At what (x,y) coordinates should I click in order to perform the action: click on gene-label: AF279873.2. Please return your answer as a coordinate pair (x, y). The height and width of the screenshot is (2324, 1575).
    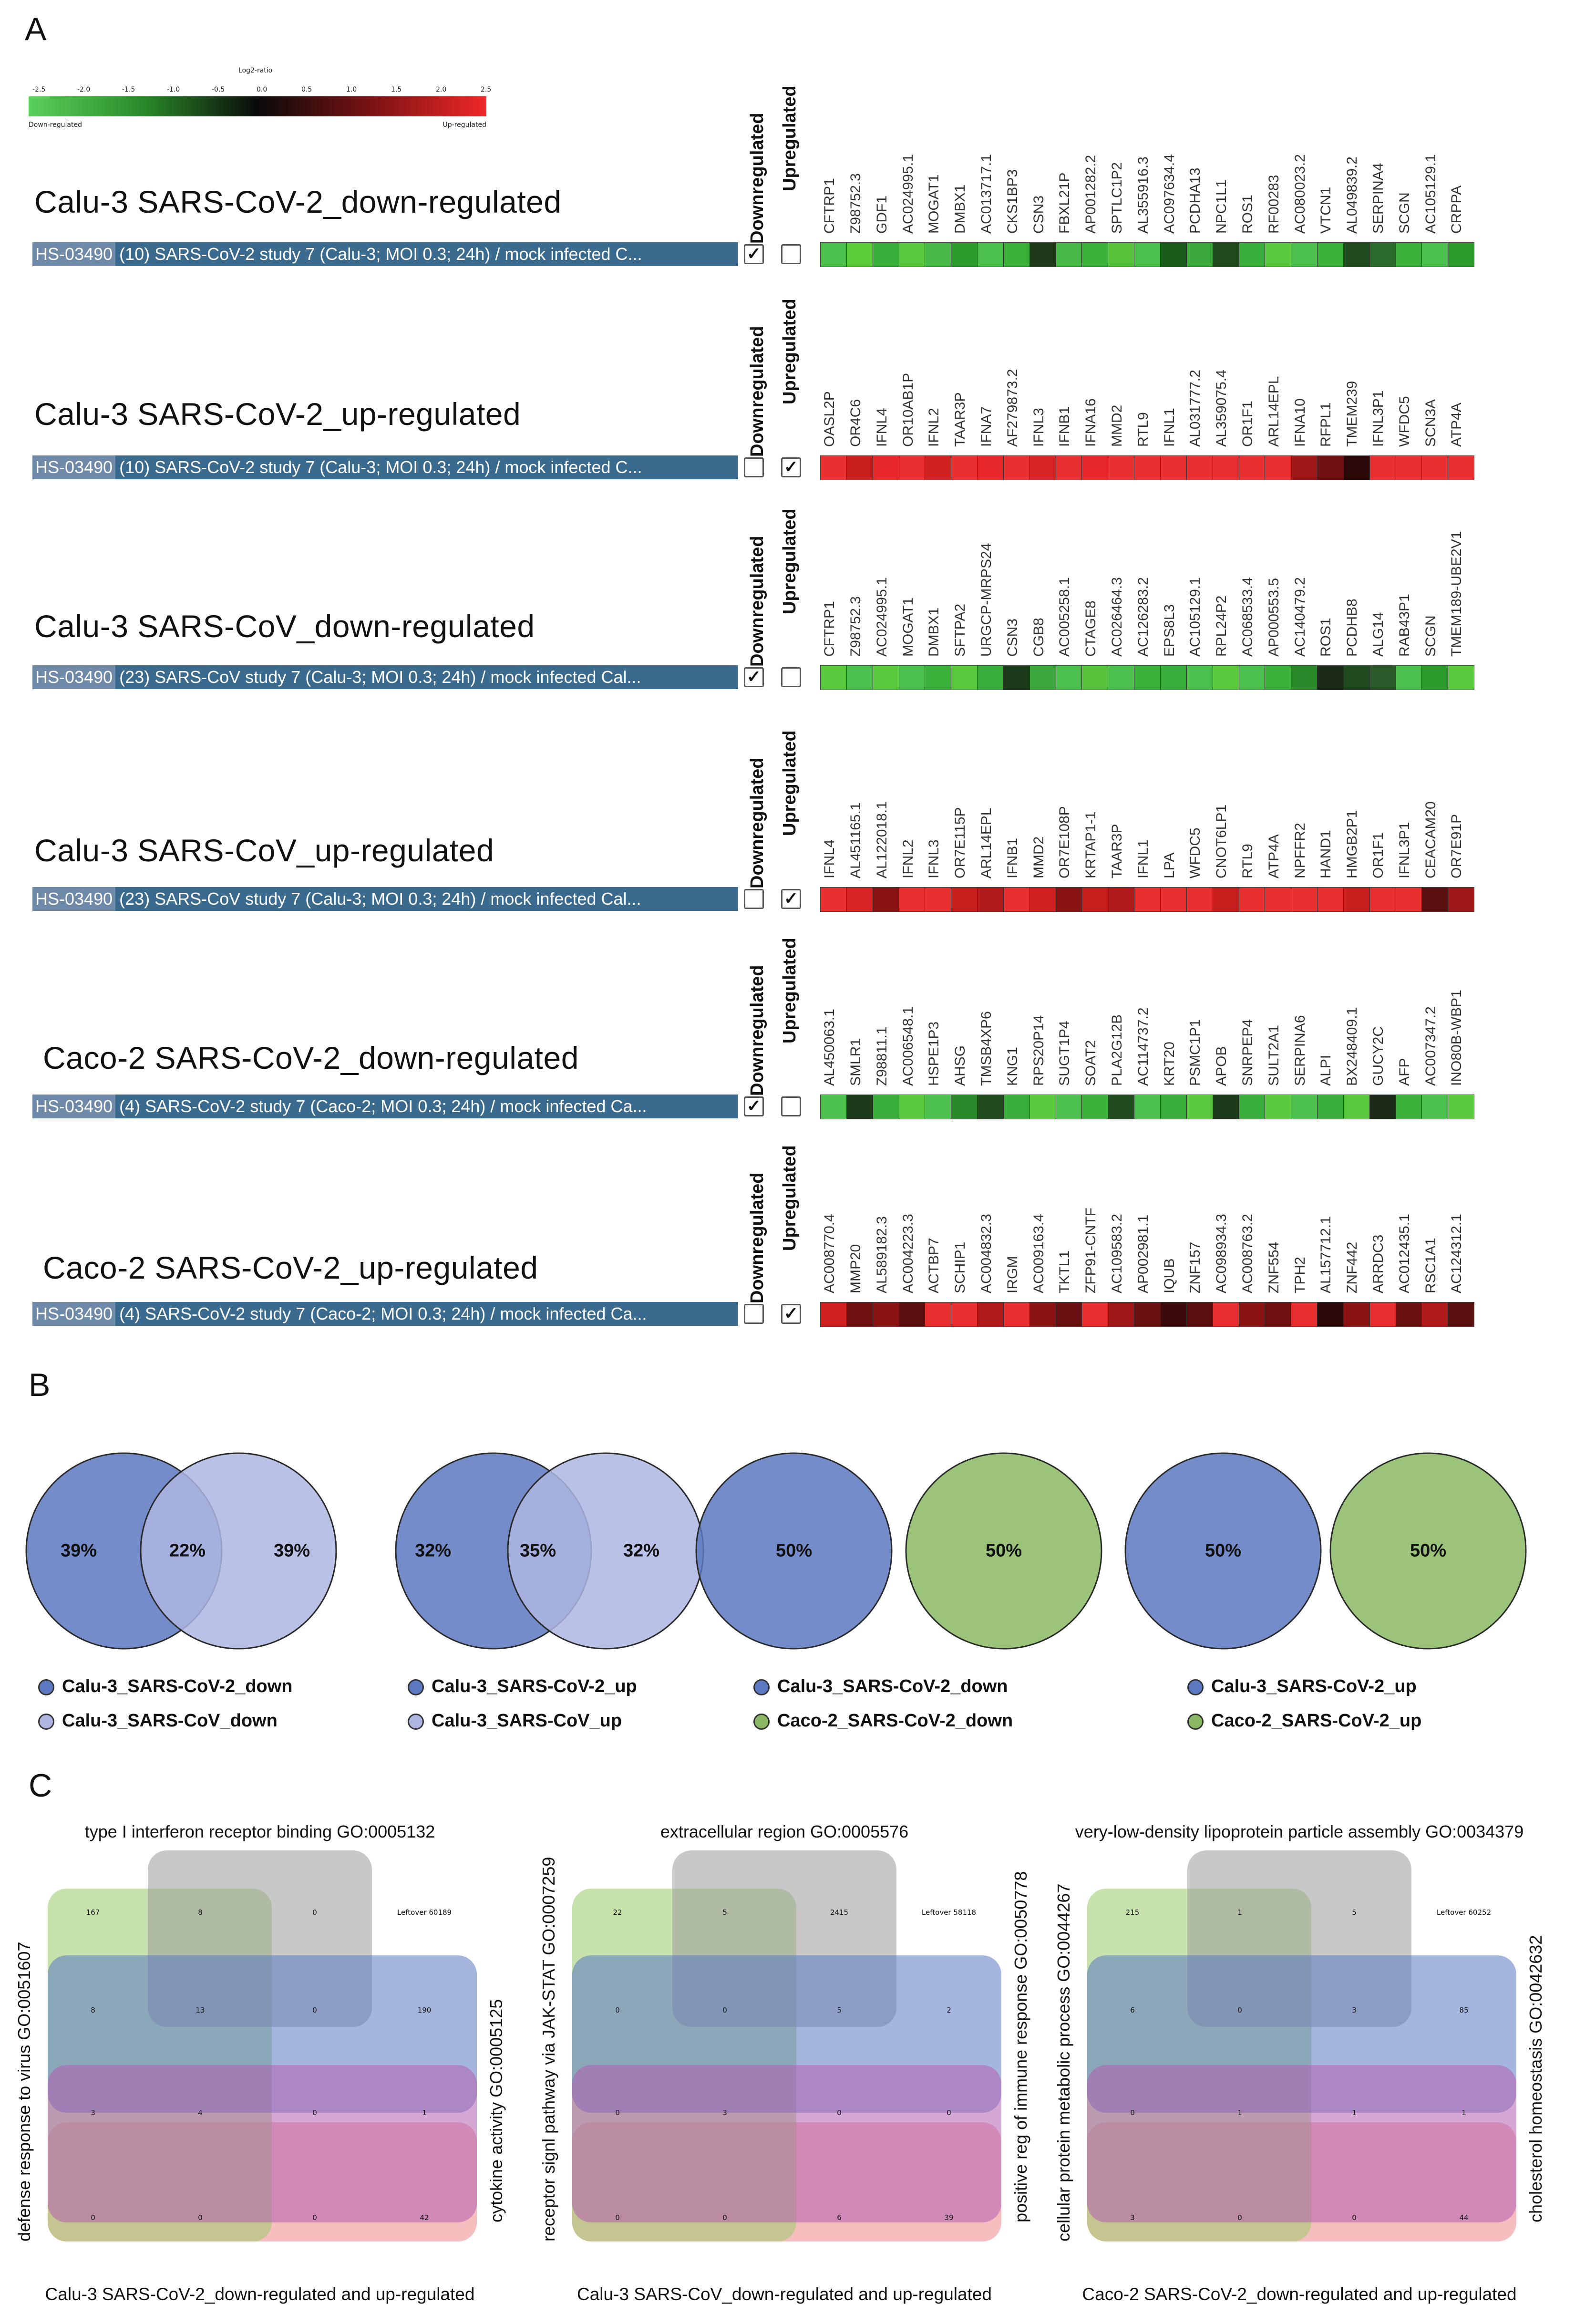
    Looking at the image, I should click on (1012, 408).